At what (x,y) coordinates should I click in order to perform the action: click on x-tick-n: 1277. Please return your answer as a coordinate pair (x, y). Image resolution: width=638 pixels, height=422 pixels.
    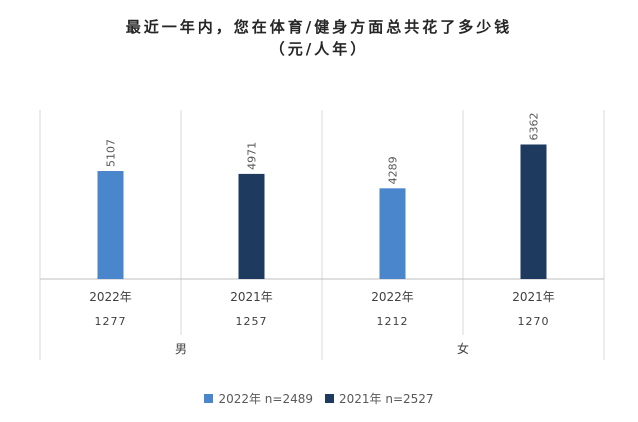
    Looking at the image, I should click on (111, 321).